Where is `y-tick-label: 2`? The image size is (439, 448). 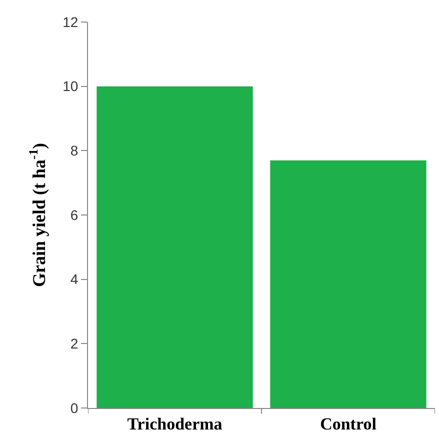
y-tick-label: 2 is located at coordinates (74, 344).